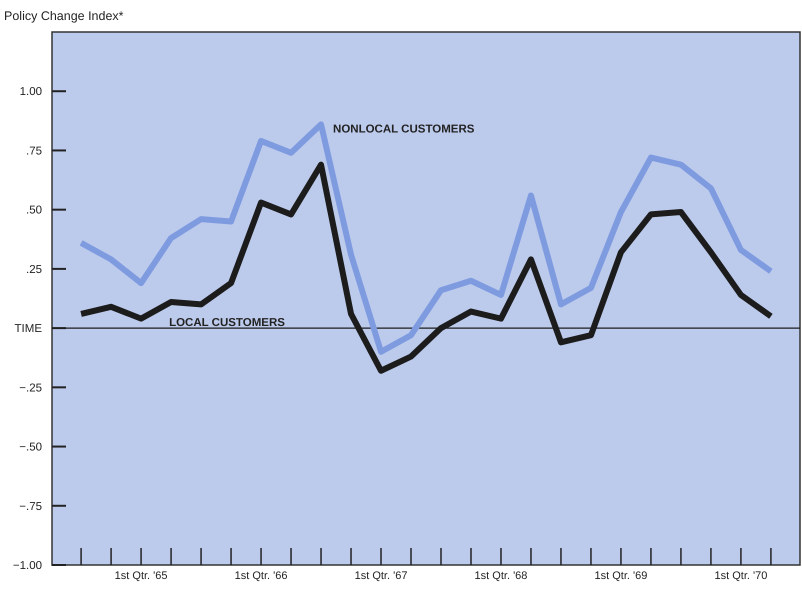  Describe the element at coordinates (30, 388) in the screenshot. I see `y-tick-label: −.25` at that location.